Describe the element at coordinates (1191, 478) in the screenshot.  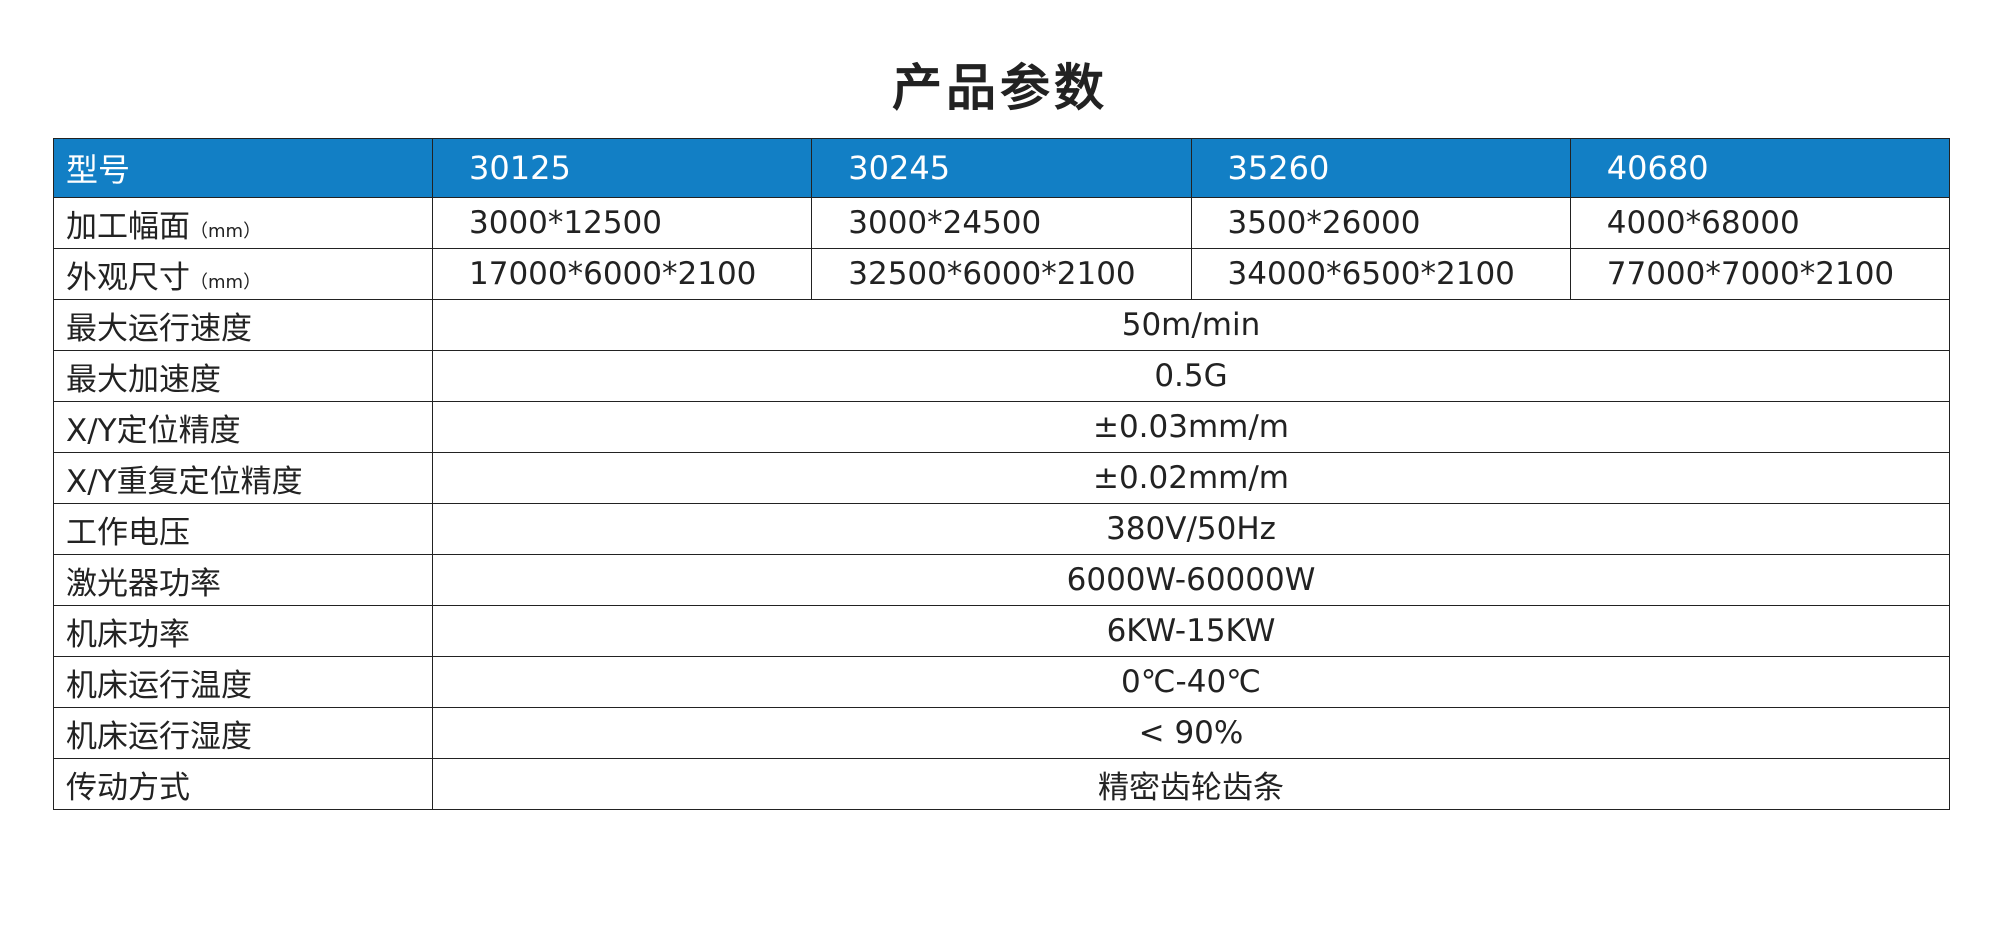
I see `cell-value: ±0.02mm/m` at that location.